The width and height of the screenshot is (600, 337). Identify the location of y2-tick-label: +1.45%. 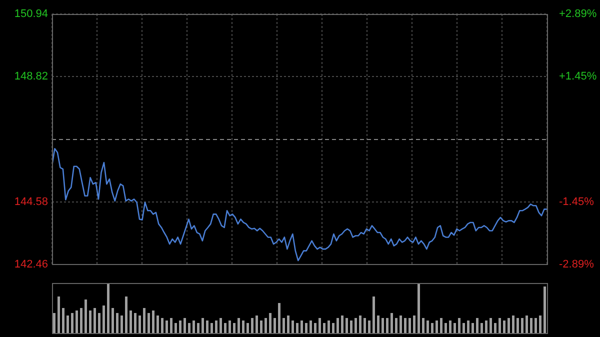
(578, 76).